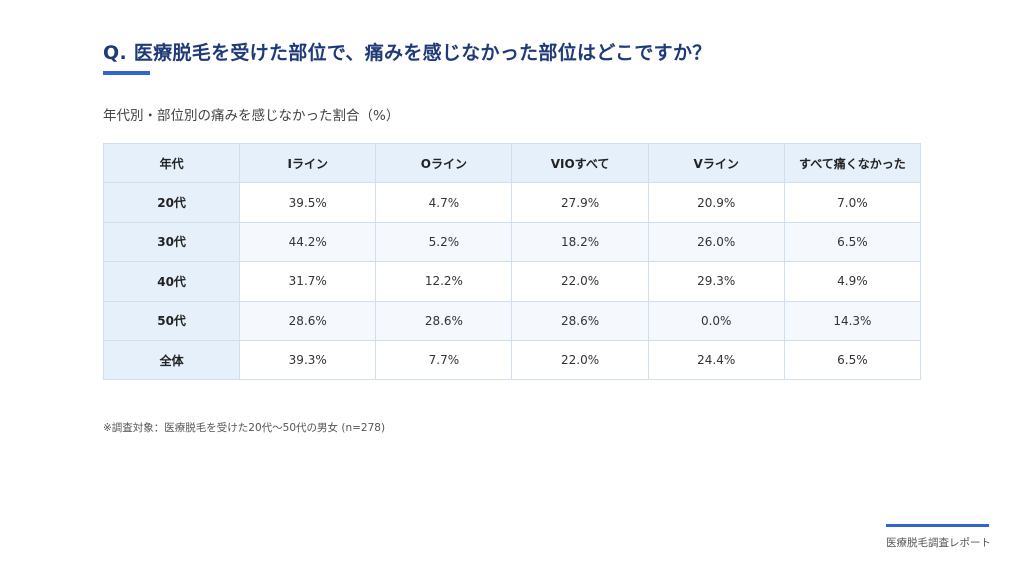 The width and height of the screenshot is (1024, 576). I want to click on footer-accent-bar, so click(937, 525).